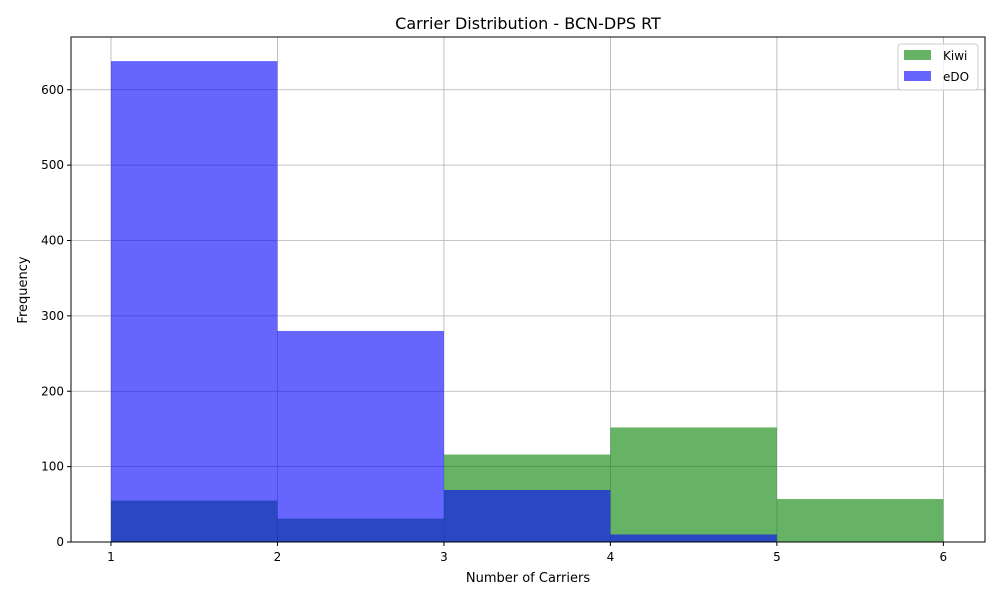  I want to click on x-tick-label: 3, so click(444, 557).